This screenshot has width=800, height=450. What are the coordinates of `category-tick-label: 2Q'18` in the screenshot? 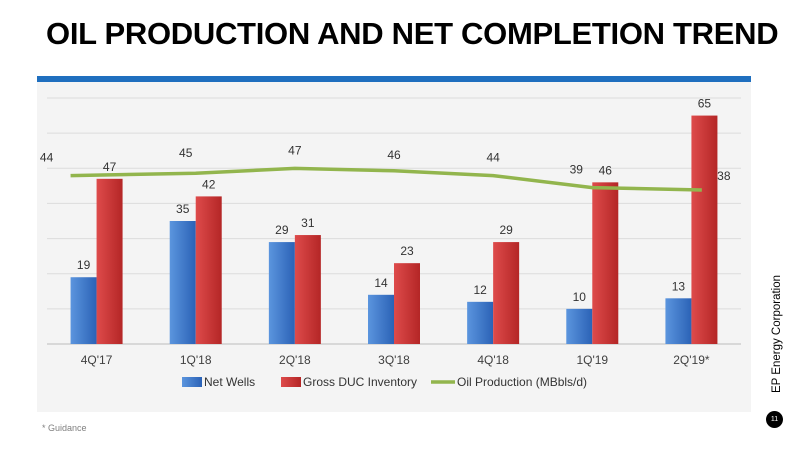 It's located at (295, 360).